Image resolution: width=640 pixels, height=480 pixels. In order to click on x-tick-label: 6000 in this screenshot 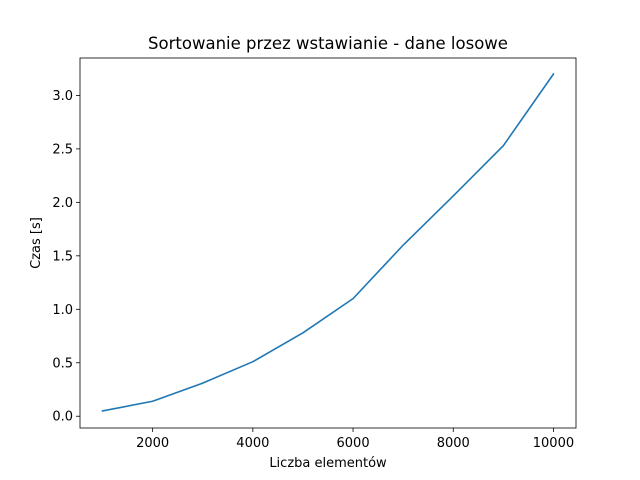, I will do `click(353, 443)`.